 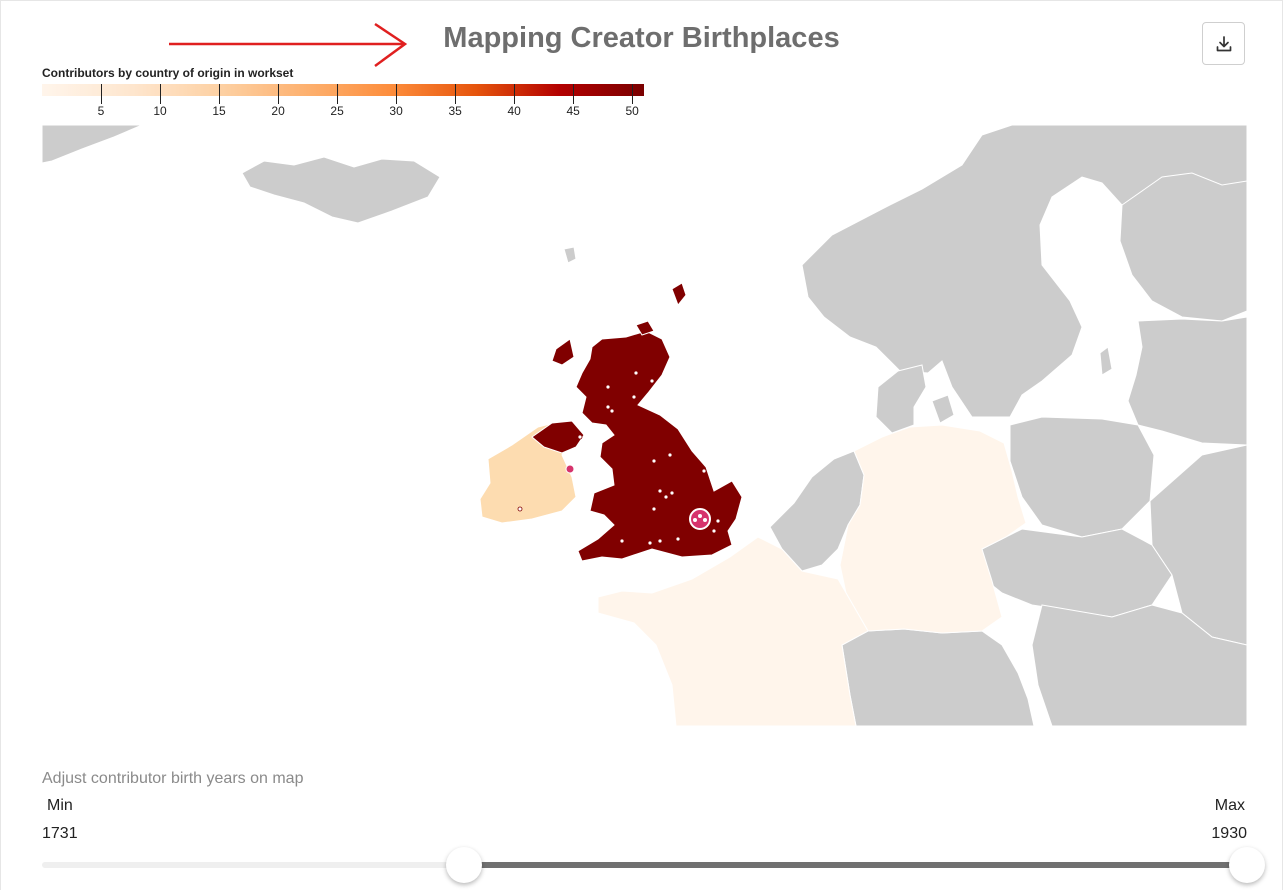 What do you see at coordinates (855, 865) in the screenshot?
I see `slider-selected-range` at bounding box center [855, 865].